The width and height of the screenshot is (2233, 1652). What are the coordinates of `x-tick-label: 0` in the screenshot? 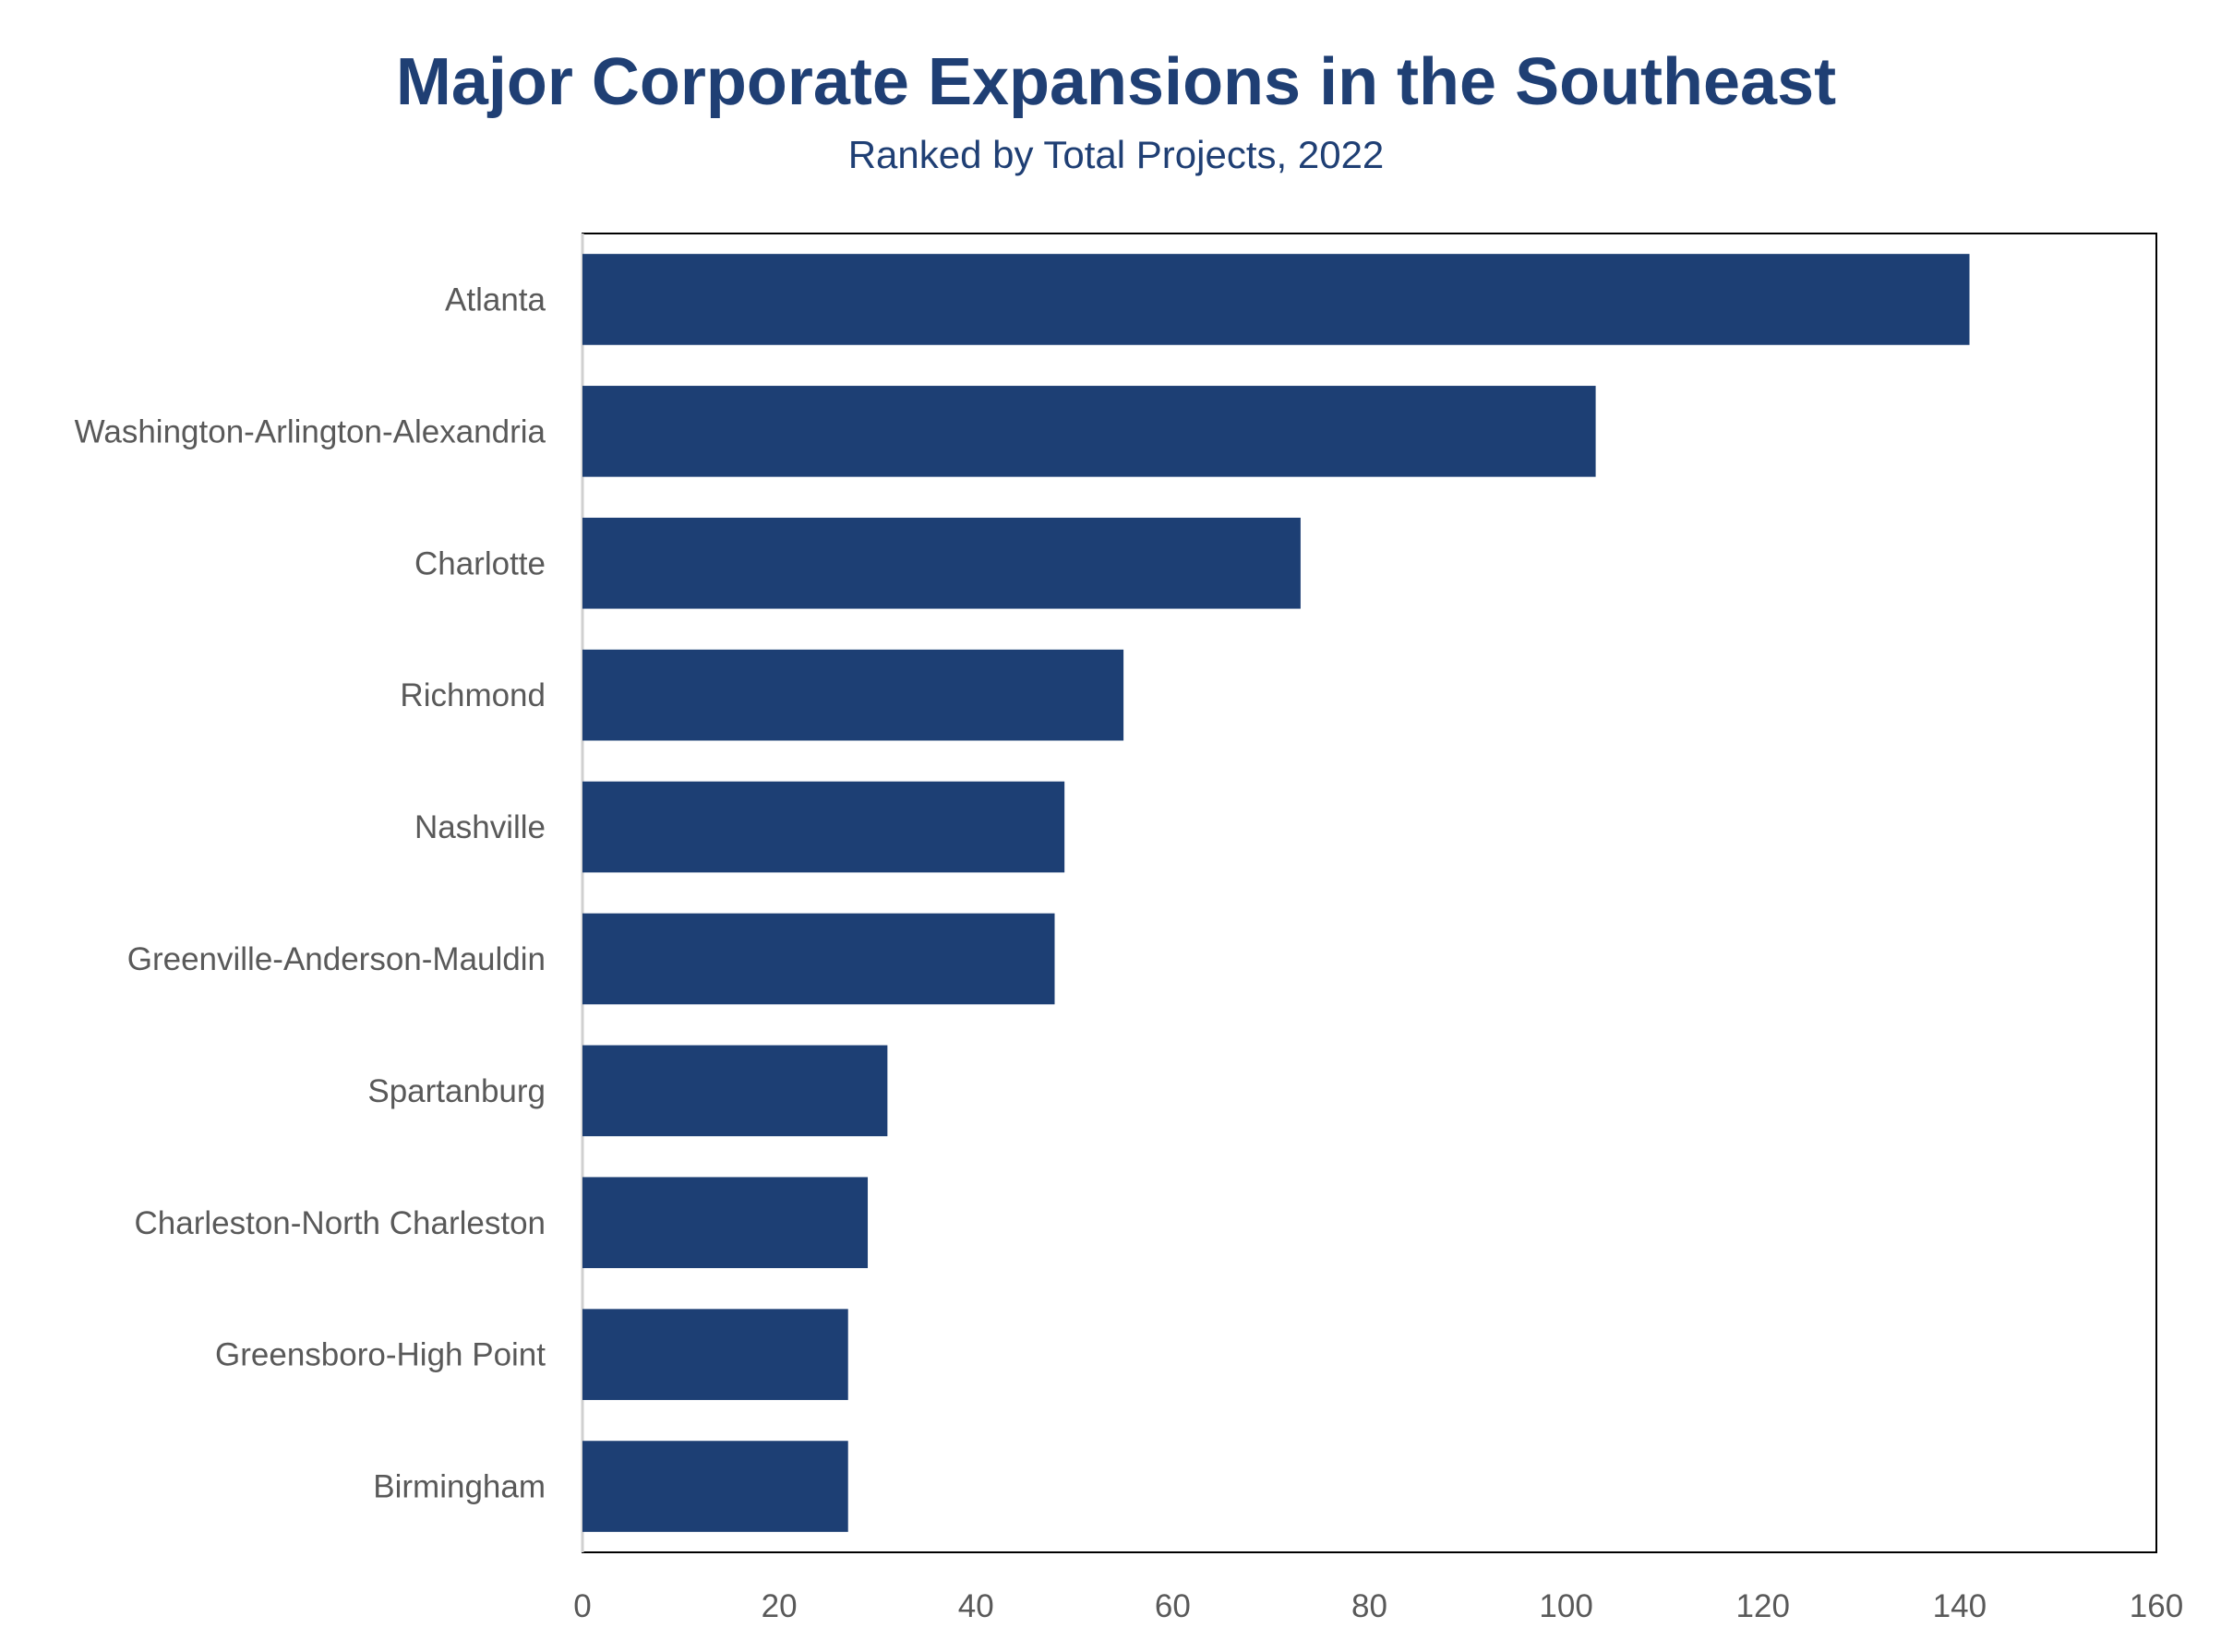 It's located at (582, 1606).